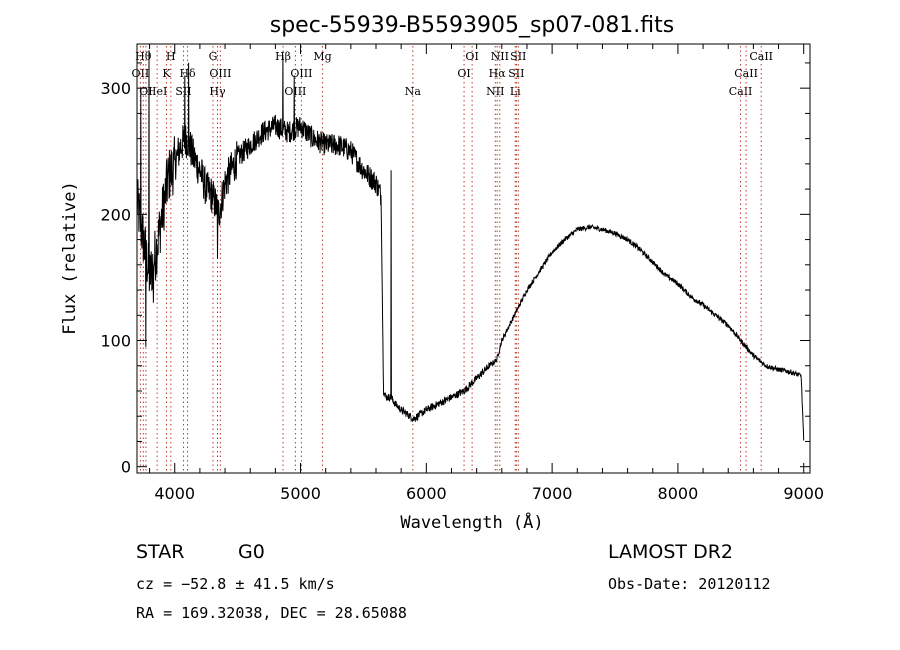  Describe the element at coordinates (126, 467) in the screenshot. I see `y-tick-label-0: 0` at that location.